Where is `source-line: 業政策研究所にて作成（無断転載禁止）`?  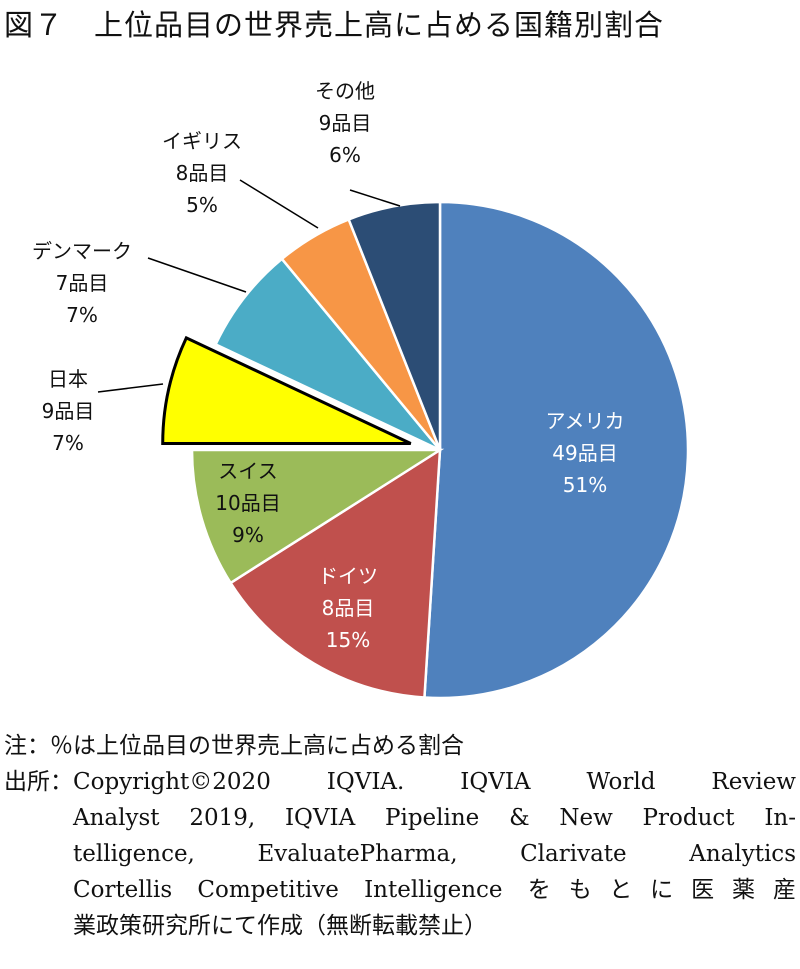
source-line: 業政策研究所にて作成（無断転載禁止） is located at coordinates (280, 926).